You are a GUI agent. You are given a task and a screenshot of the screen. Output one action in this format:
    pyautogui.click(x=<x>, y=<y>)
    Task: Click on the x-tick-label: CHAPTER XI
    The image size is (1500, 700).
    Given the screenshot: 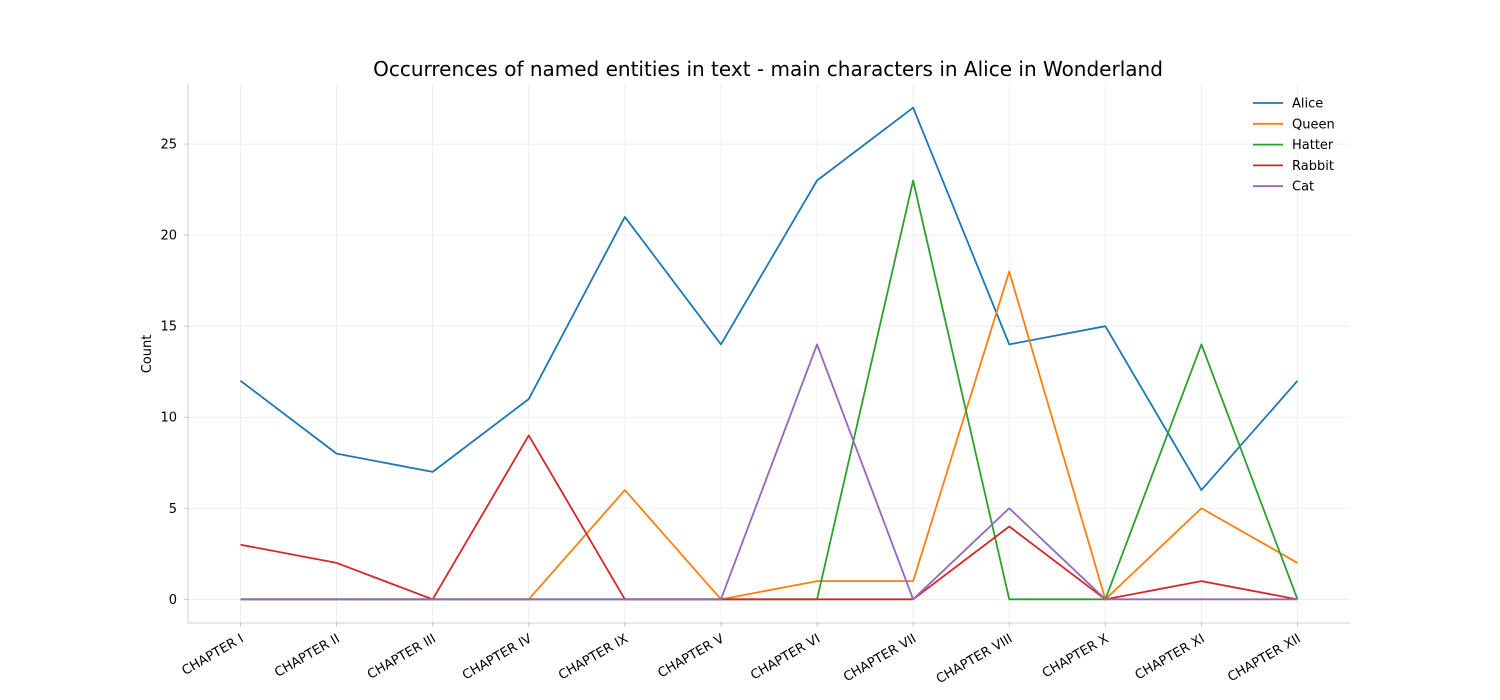 What is the action you would take?
    pyautogui.click(x=1170, y=657)
    